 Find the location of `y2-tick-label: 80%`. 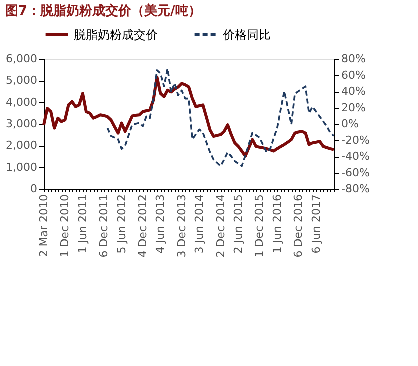

y2-tick-label: 80% is located at coordinates (354, 59).